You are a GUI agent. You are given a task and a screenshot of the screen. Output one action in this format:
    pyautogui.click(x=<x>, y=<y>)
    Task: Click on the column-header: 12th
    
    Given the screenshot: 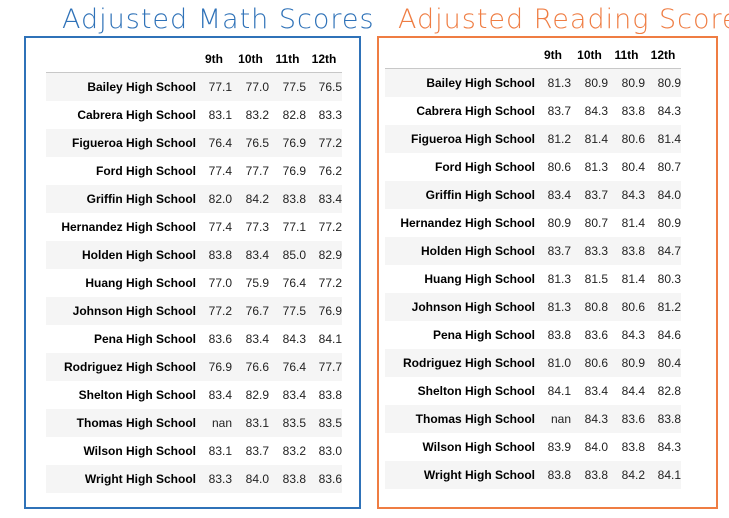 What is the action you would take?
    pyautogui.click(x=324, y=59)
    